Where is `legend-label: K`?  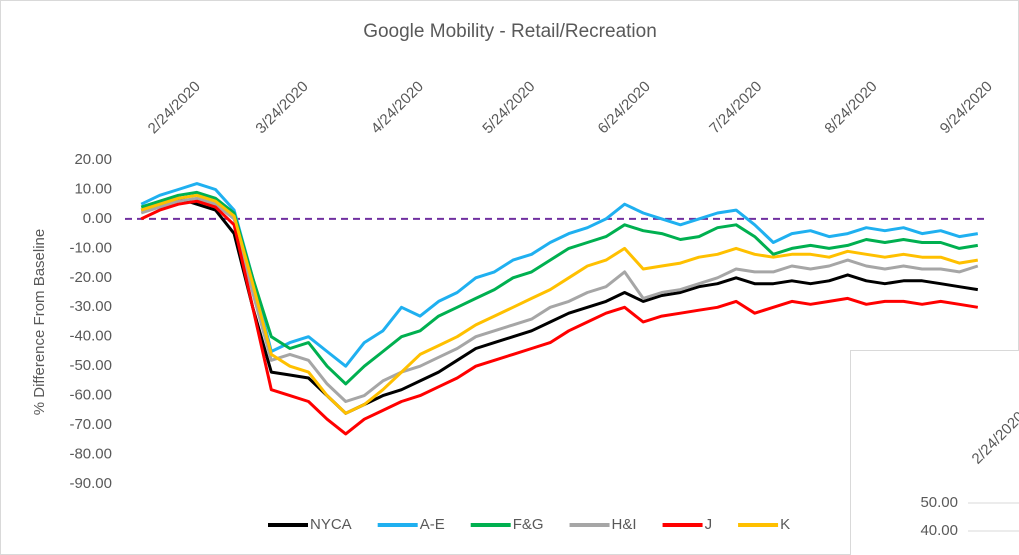
legend-label: K is located at coordinates (785, 524).